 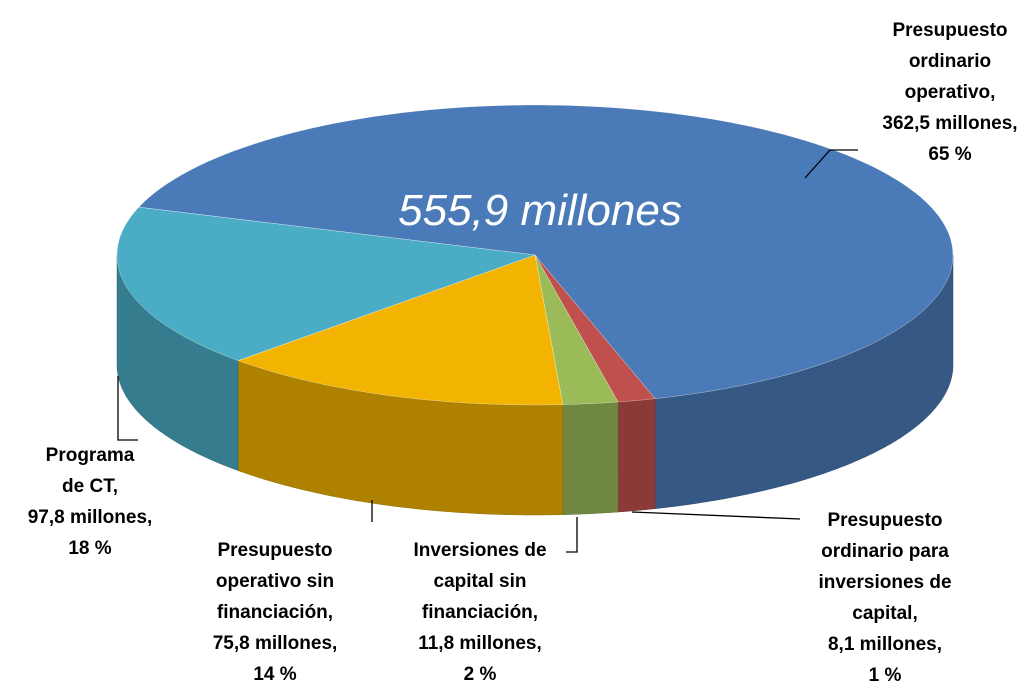 I want to click on value-label: 11,8 millones,, so click(x=480, y=643).